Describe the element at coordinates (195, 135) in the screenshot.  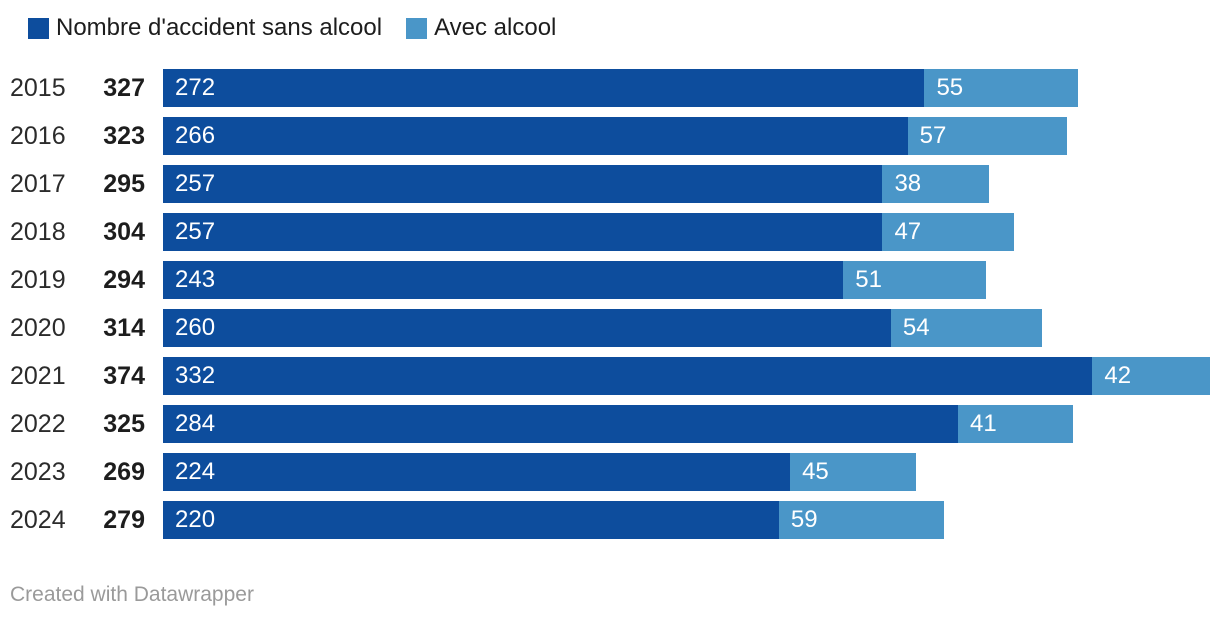
I see `bar-value-label: 266` at that location.